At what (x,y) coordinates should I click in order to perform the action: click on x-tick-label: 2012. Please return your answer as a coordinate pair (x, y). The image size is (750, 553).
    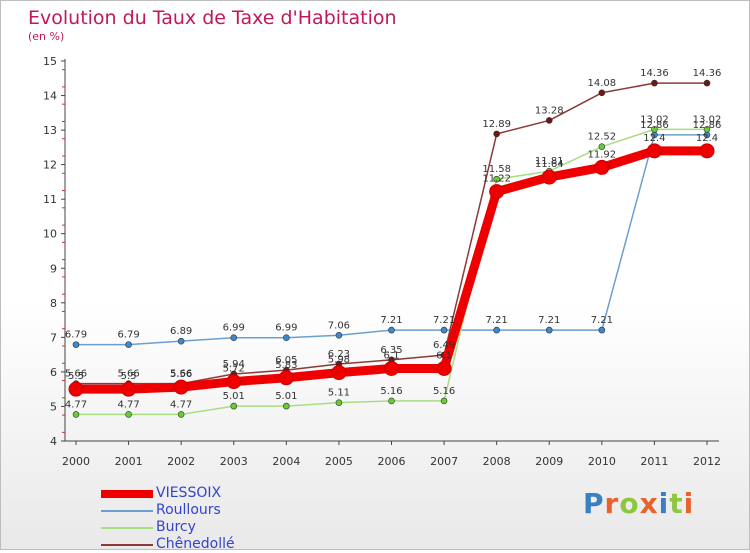
    Looking at the image, I should click on (707, 461).